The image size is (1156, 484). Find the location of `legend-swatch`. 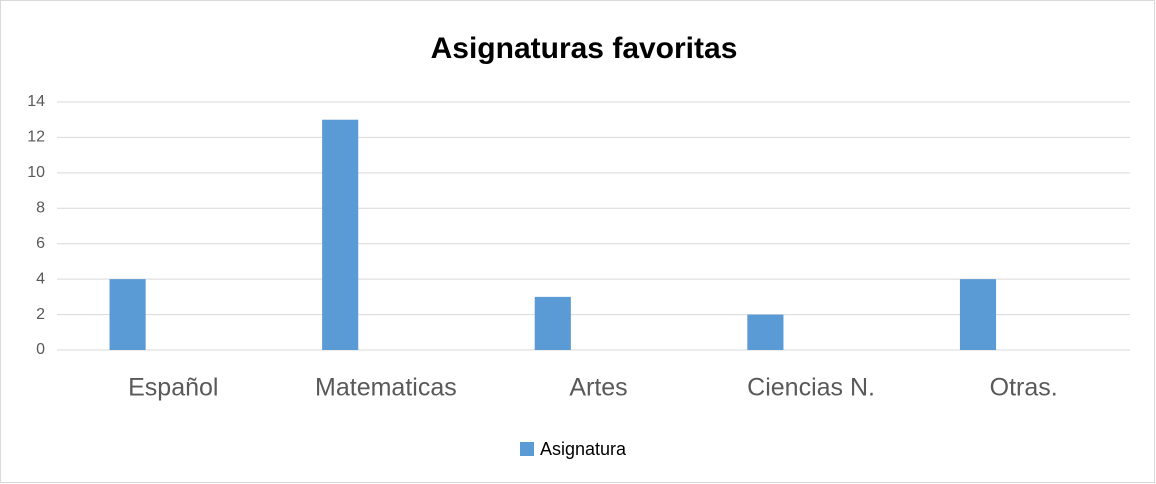

legend-swatch is located at coordinates (527, 449).